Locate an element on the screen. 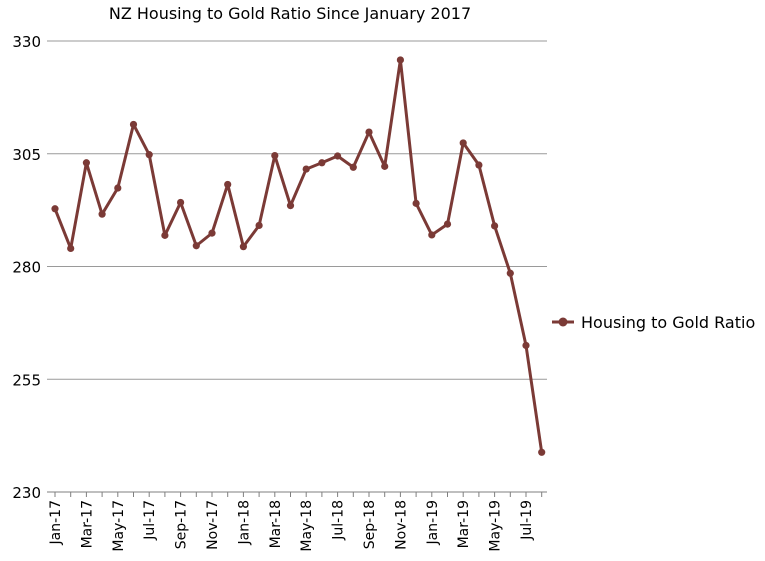  x-tick-label: Jan-18 is located at coordinates (244, 522).